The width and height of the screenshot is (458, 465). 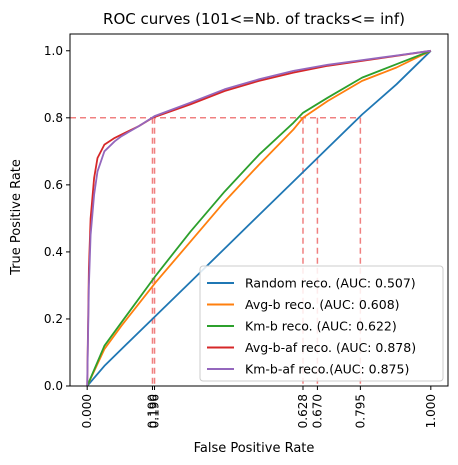 I want to click on x-tick-label-6: 1.000, so click(x=431, y=411).